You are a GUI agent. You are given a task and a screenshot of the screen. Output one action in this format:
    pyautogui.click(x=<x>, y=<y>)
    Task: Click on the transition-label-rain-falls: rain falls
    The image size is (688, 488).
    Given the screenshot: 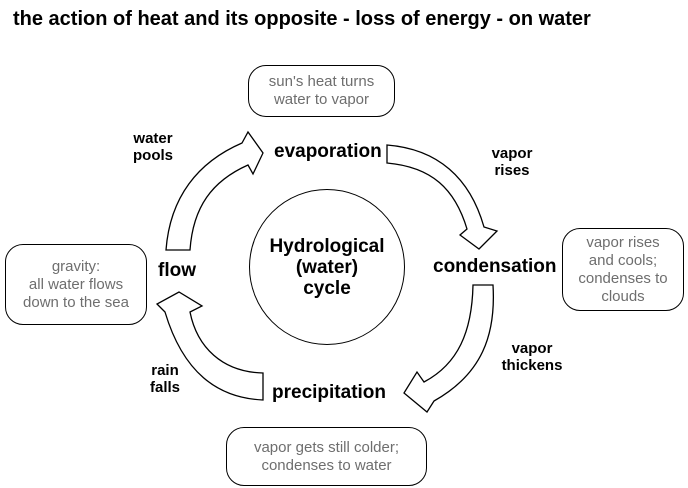 What is the action you would take?
    pyautogui.click(x=164, y=379)
    